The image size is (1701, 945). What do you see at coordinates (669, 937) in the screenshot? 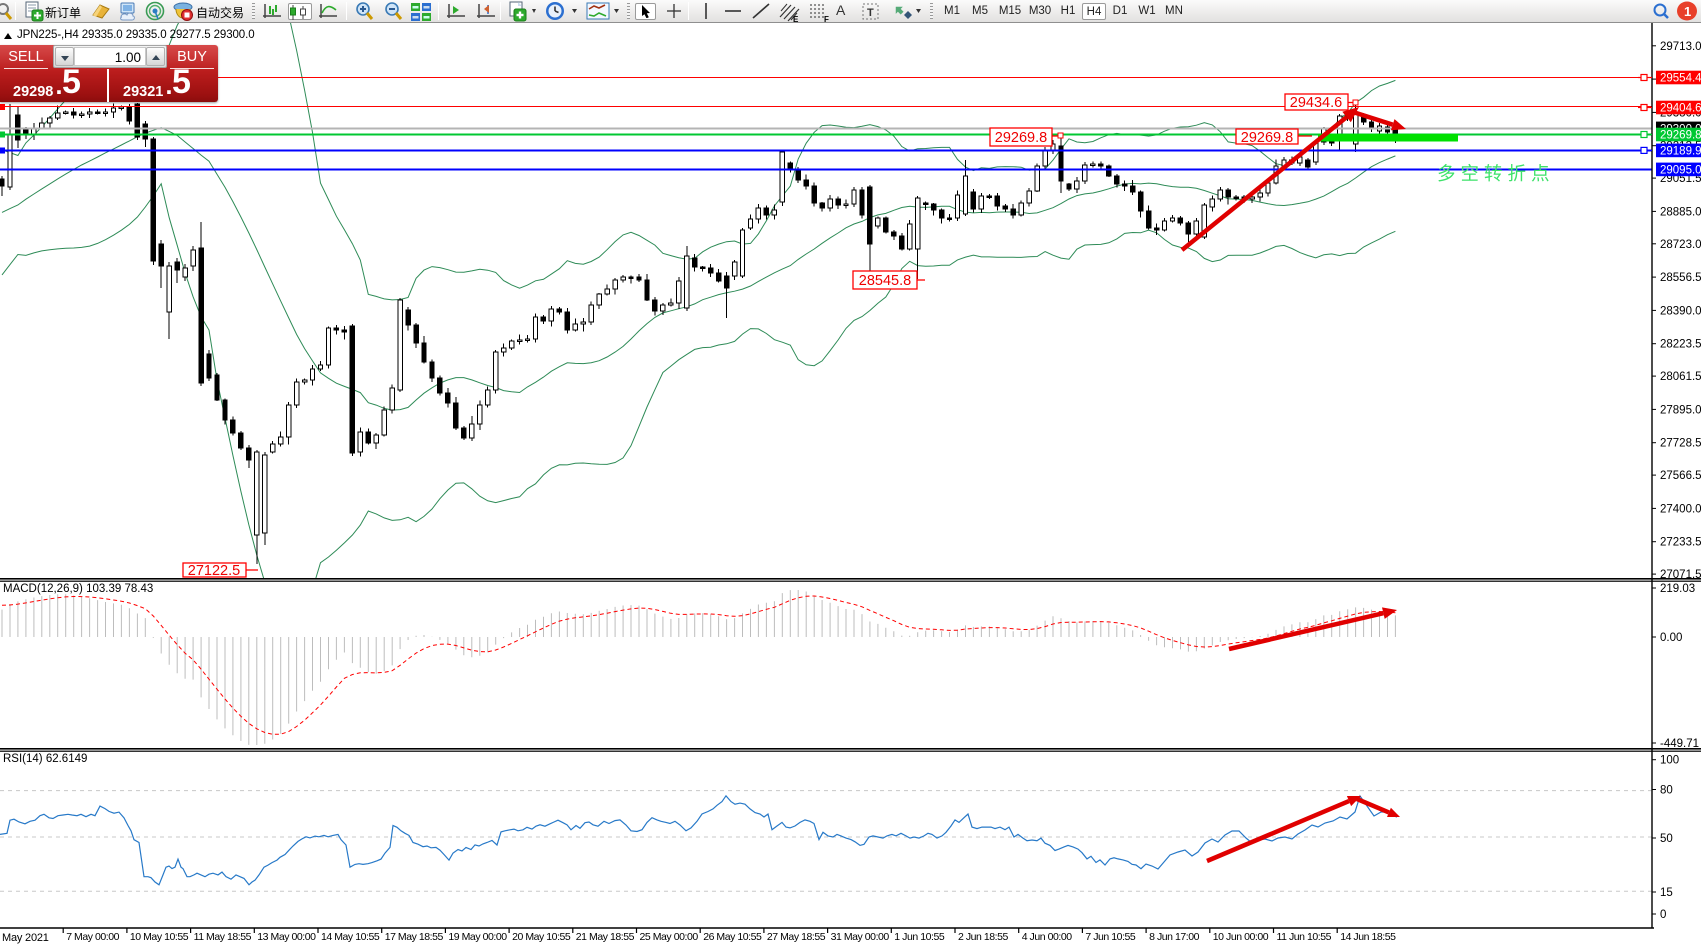
I see `svg-text: 25 May 00:00` at bounding box center [669, 937].